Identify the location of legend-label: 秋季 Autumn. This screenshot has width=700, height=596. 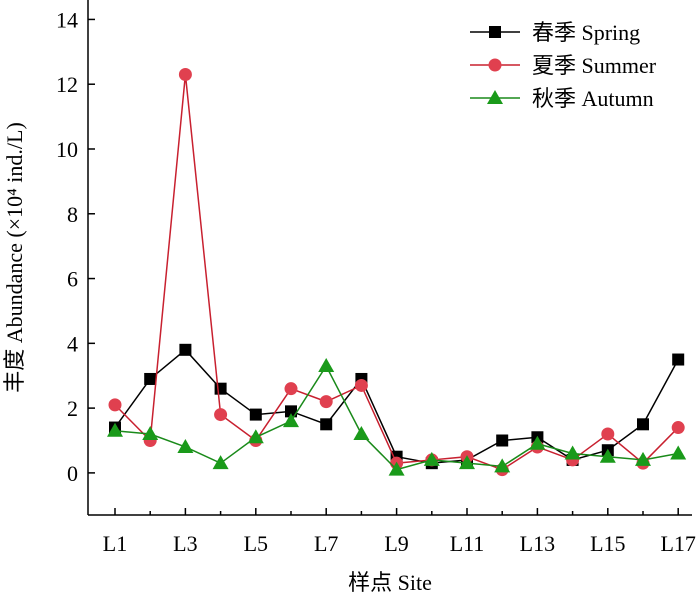
(593, 98).